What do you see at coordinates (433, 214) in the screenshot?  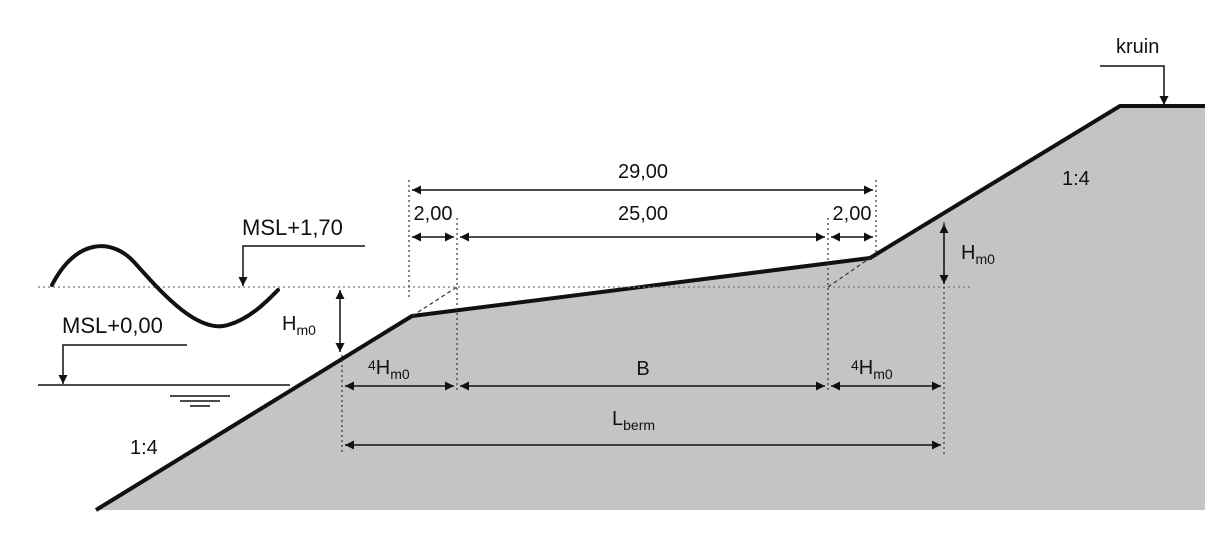 I see `dim-left-label: 2,00` at bounding box center [433, 214].